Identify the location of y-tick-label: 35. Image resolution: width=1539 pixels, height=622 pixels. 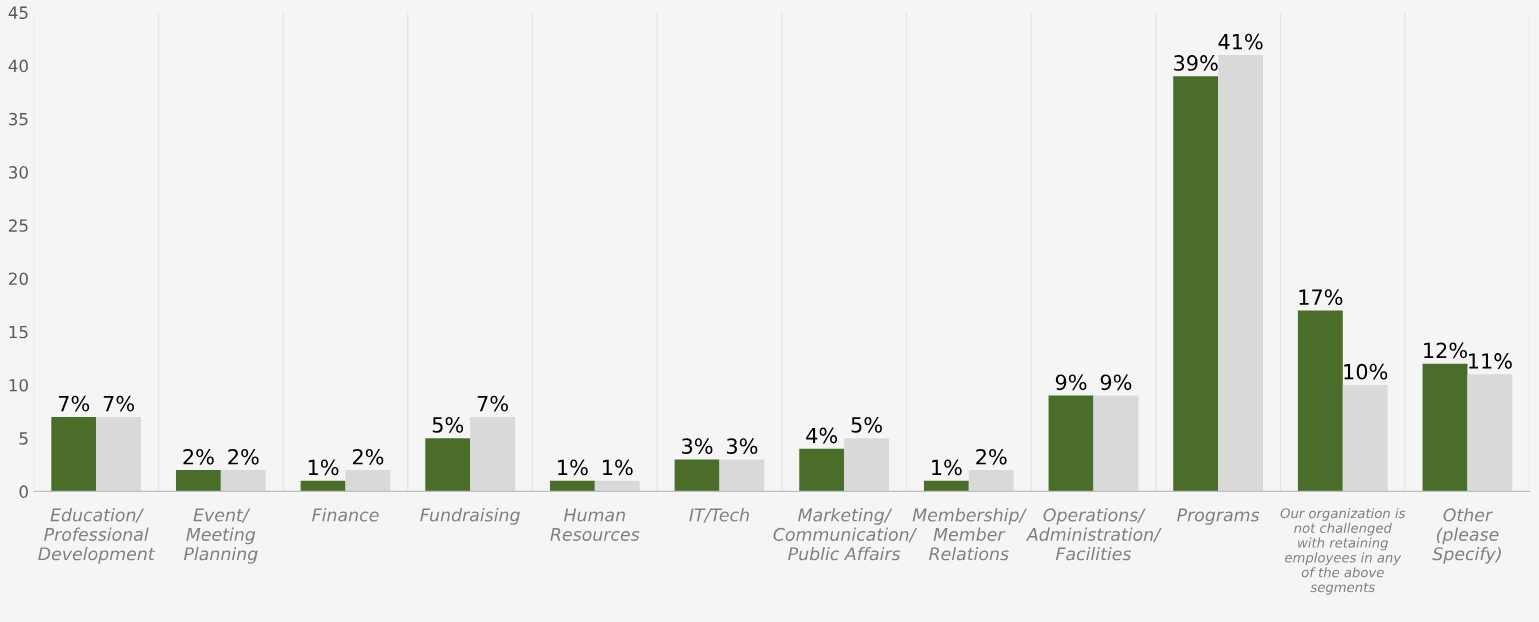
(18, 119).